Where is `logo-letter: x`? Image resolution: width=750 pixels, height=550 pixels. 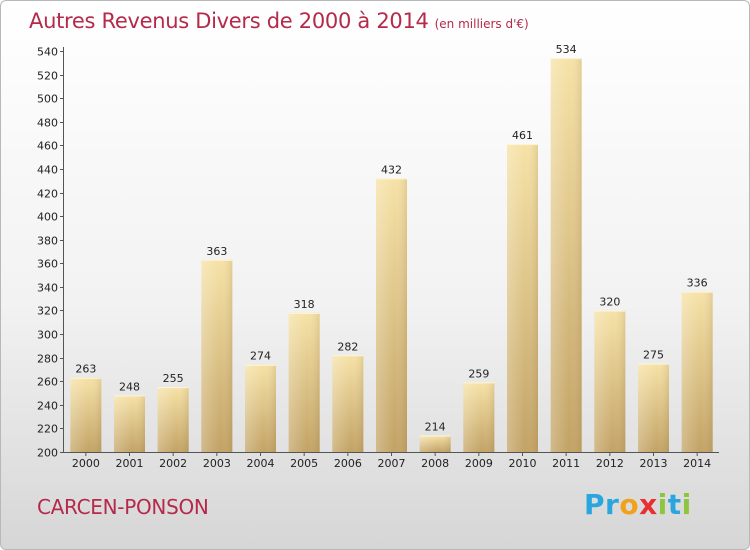 logo-letter: x is located at coordinates (648, 504).